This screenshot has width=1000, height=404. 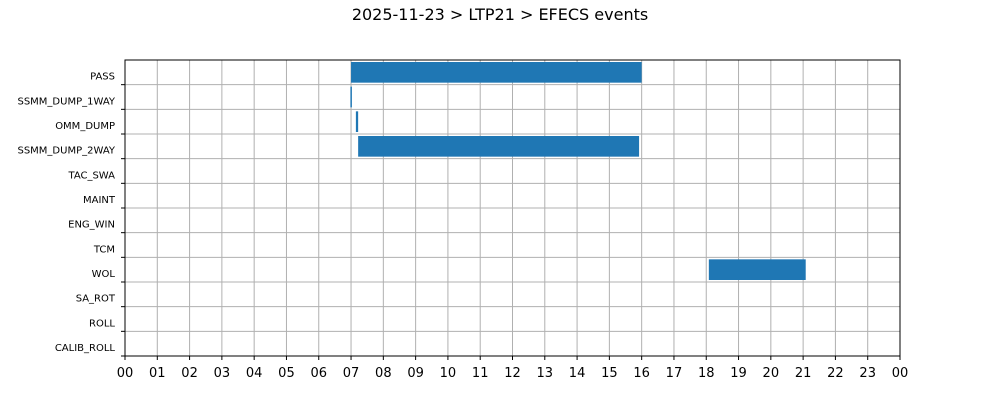 I want to click on y-tick-label: CALIB_ROLL, so click(x=85, y=348).